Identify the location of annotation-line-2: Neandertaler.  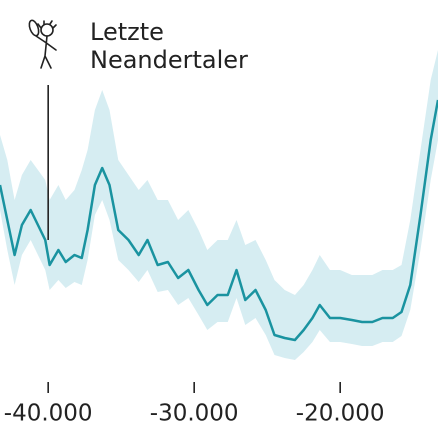
(169, 60).